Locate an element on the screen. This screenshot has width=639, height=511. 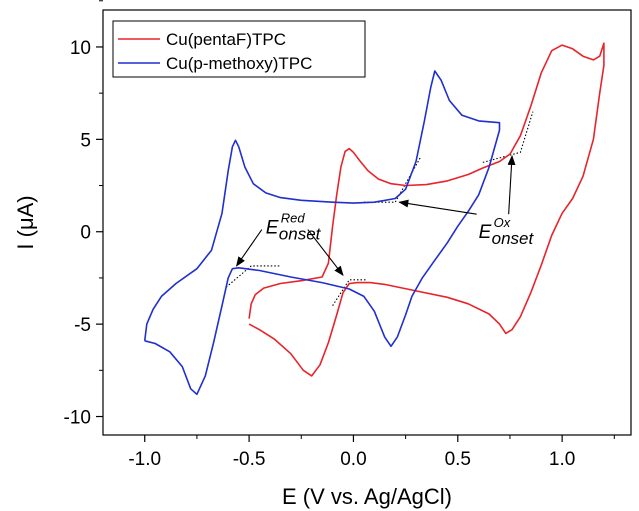
annotation-superscript: Ox is located at coordinates (502, 222).